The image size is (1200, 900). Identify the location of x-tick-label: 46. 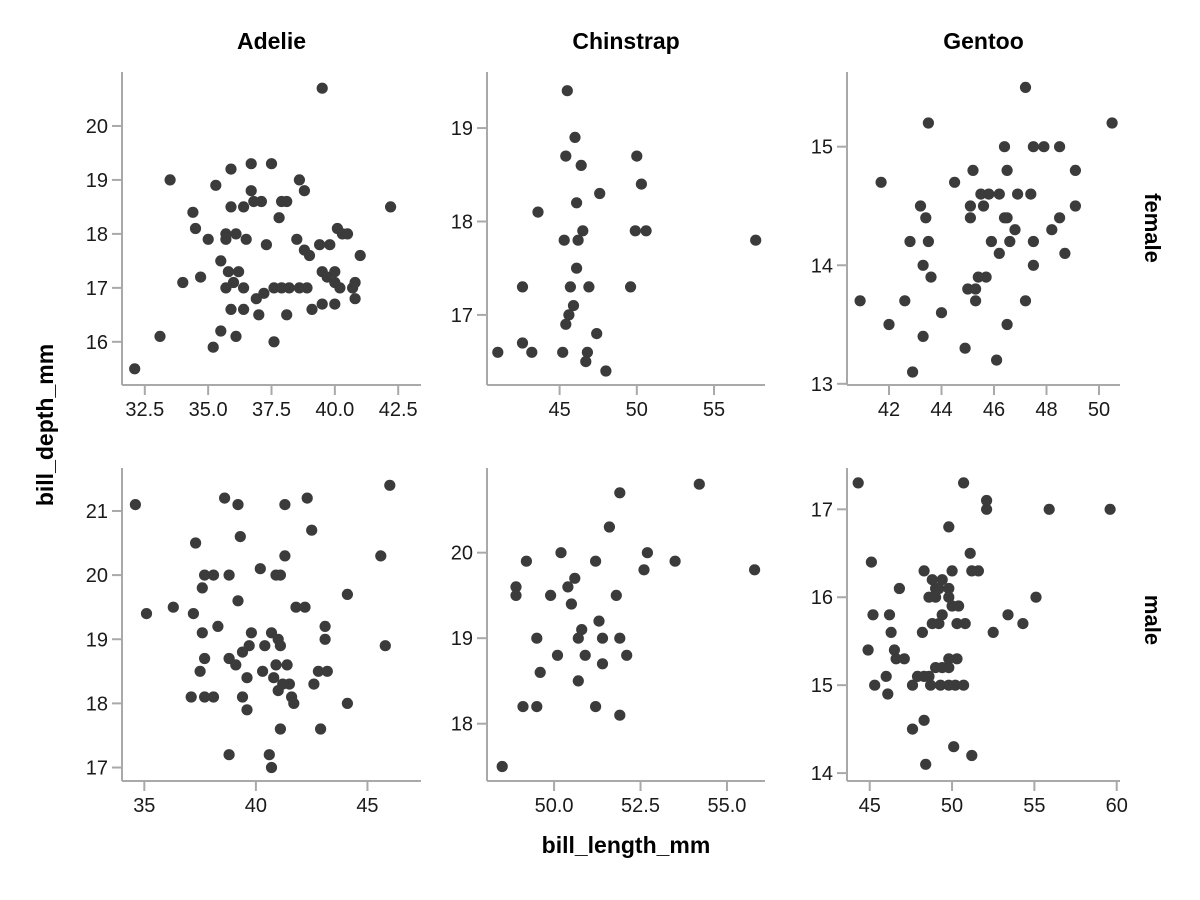
(994, 410).